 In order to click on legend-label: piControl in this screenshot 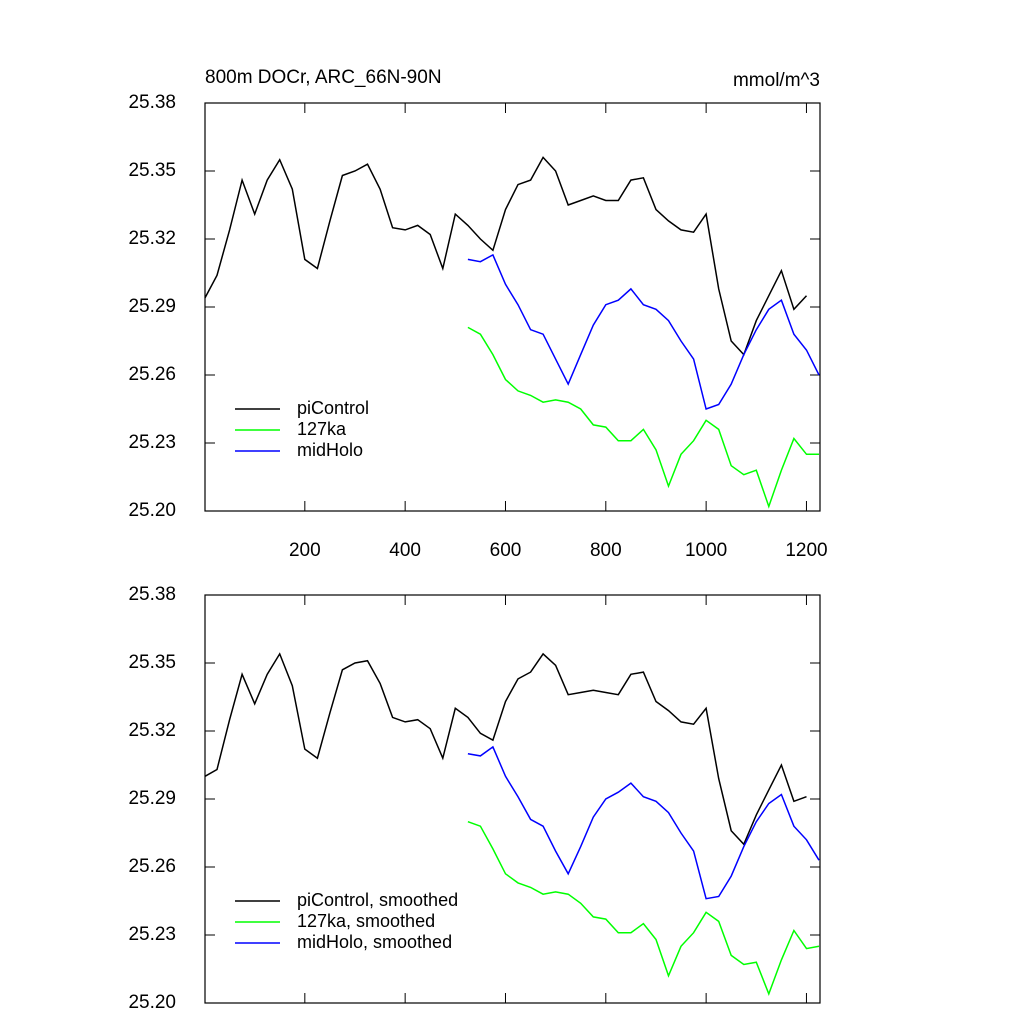, I will do `click(333, 408)`.